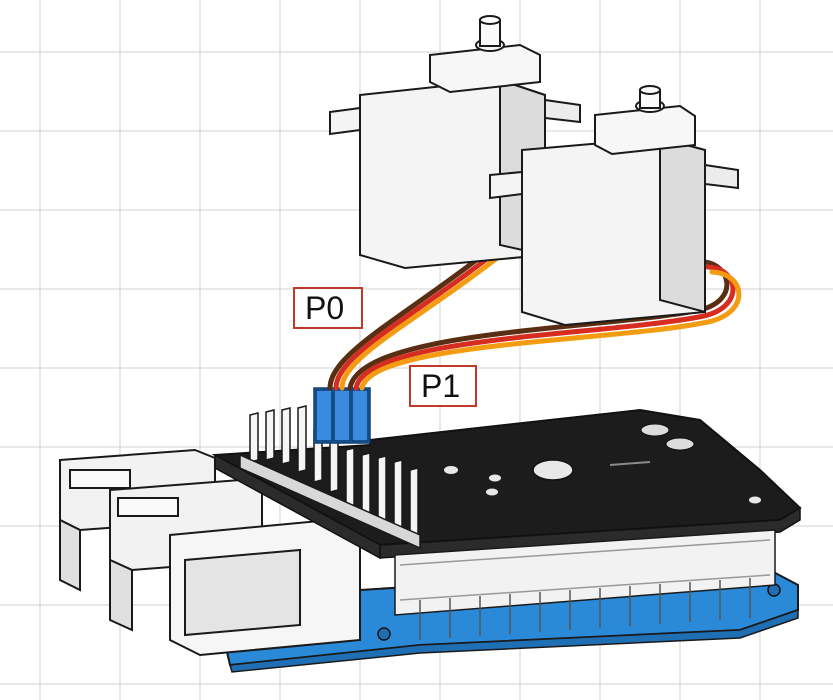 This screenshot has width=833, height=700. What do you see at coordinates (265, 587) in the screenshot?
I see `ethernet-port` at bounding box center [265, 587].